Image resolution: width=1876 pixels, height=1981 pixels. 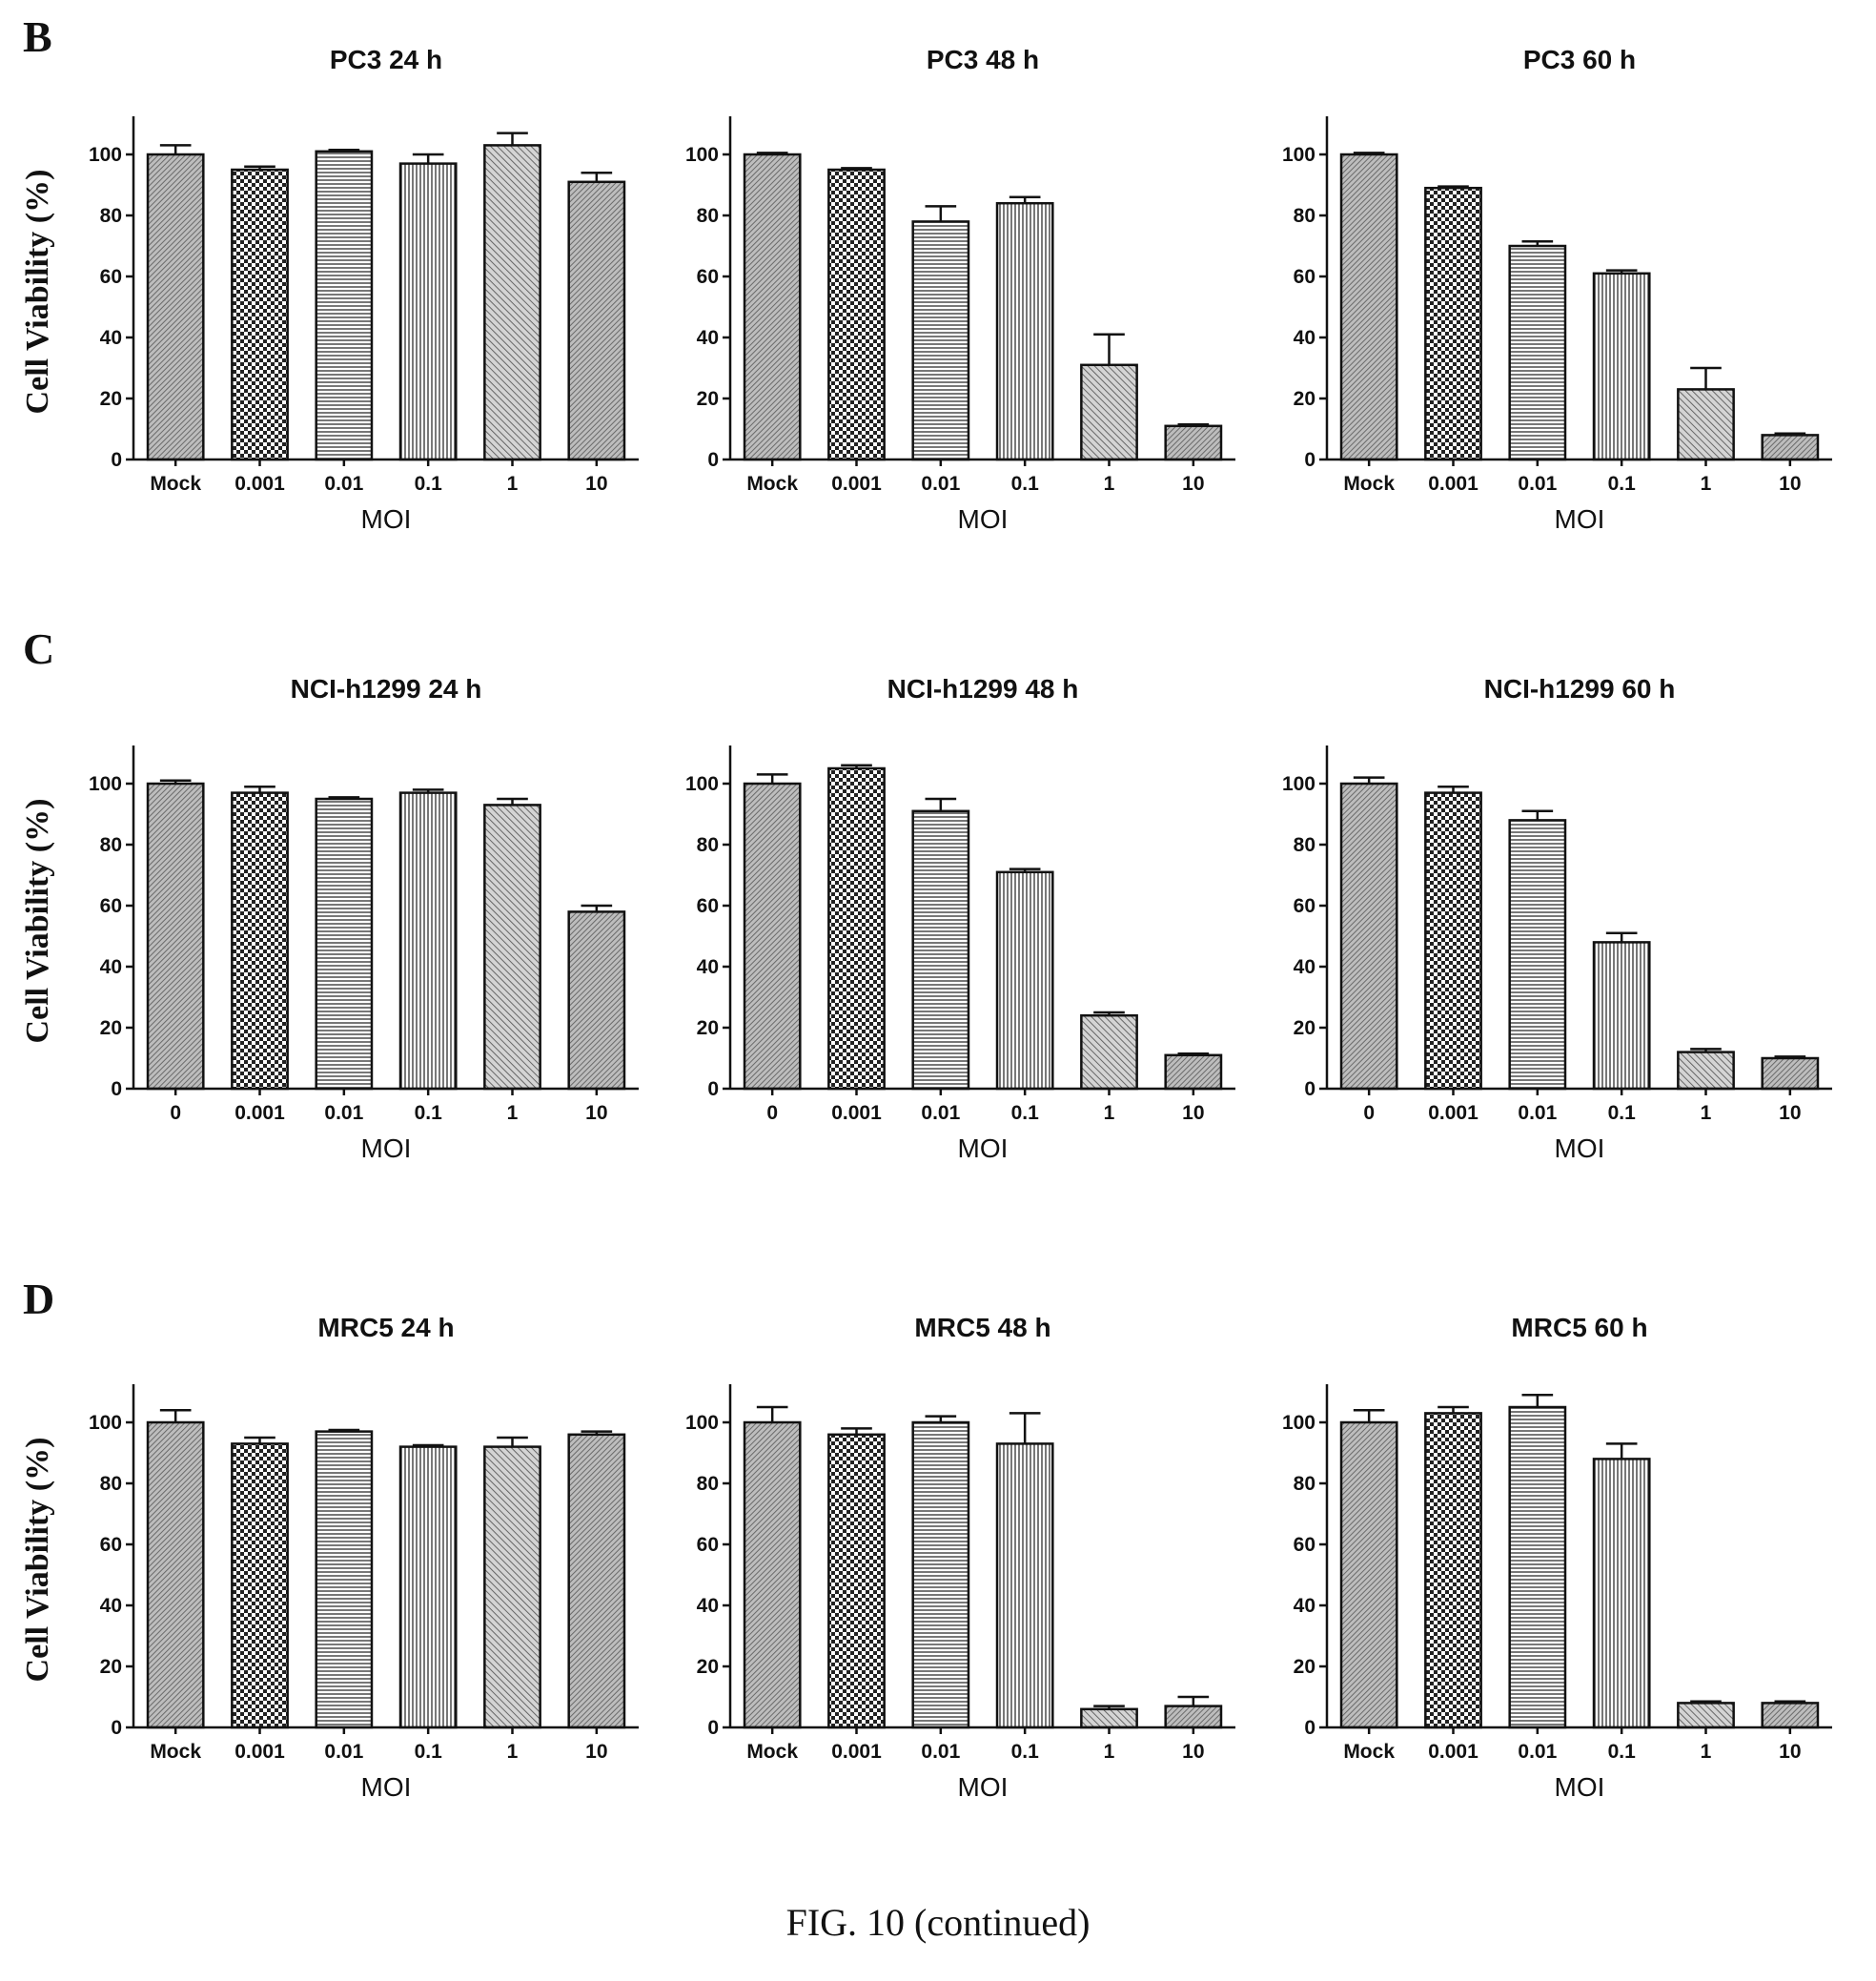 What do you see at coordinates (1579, 1327) in the screenshot?
I see `chart-title: MRC5 60 h` at bounding box center [1579, 1327].